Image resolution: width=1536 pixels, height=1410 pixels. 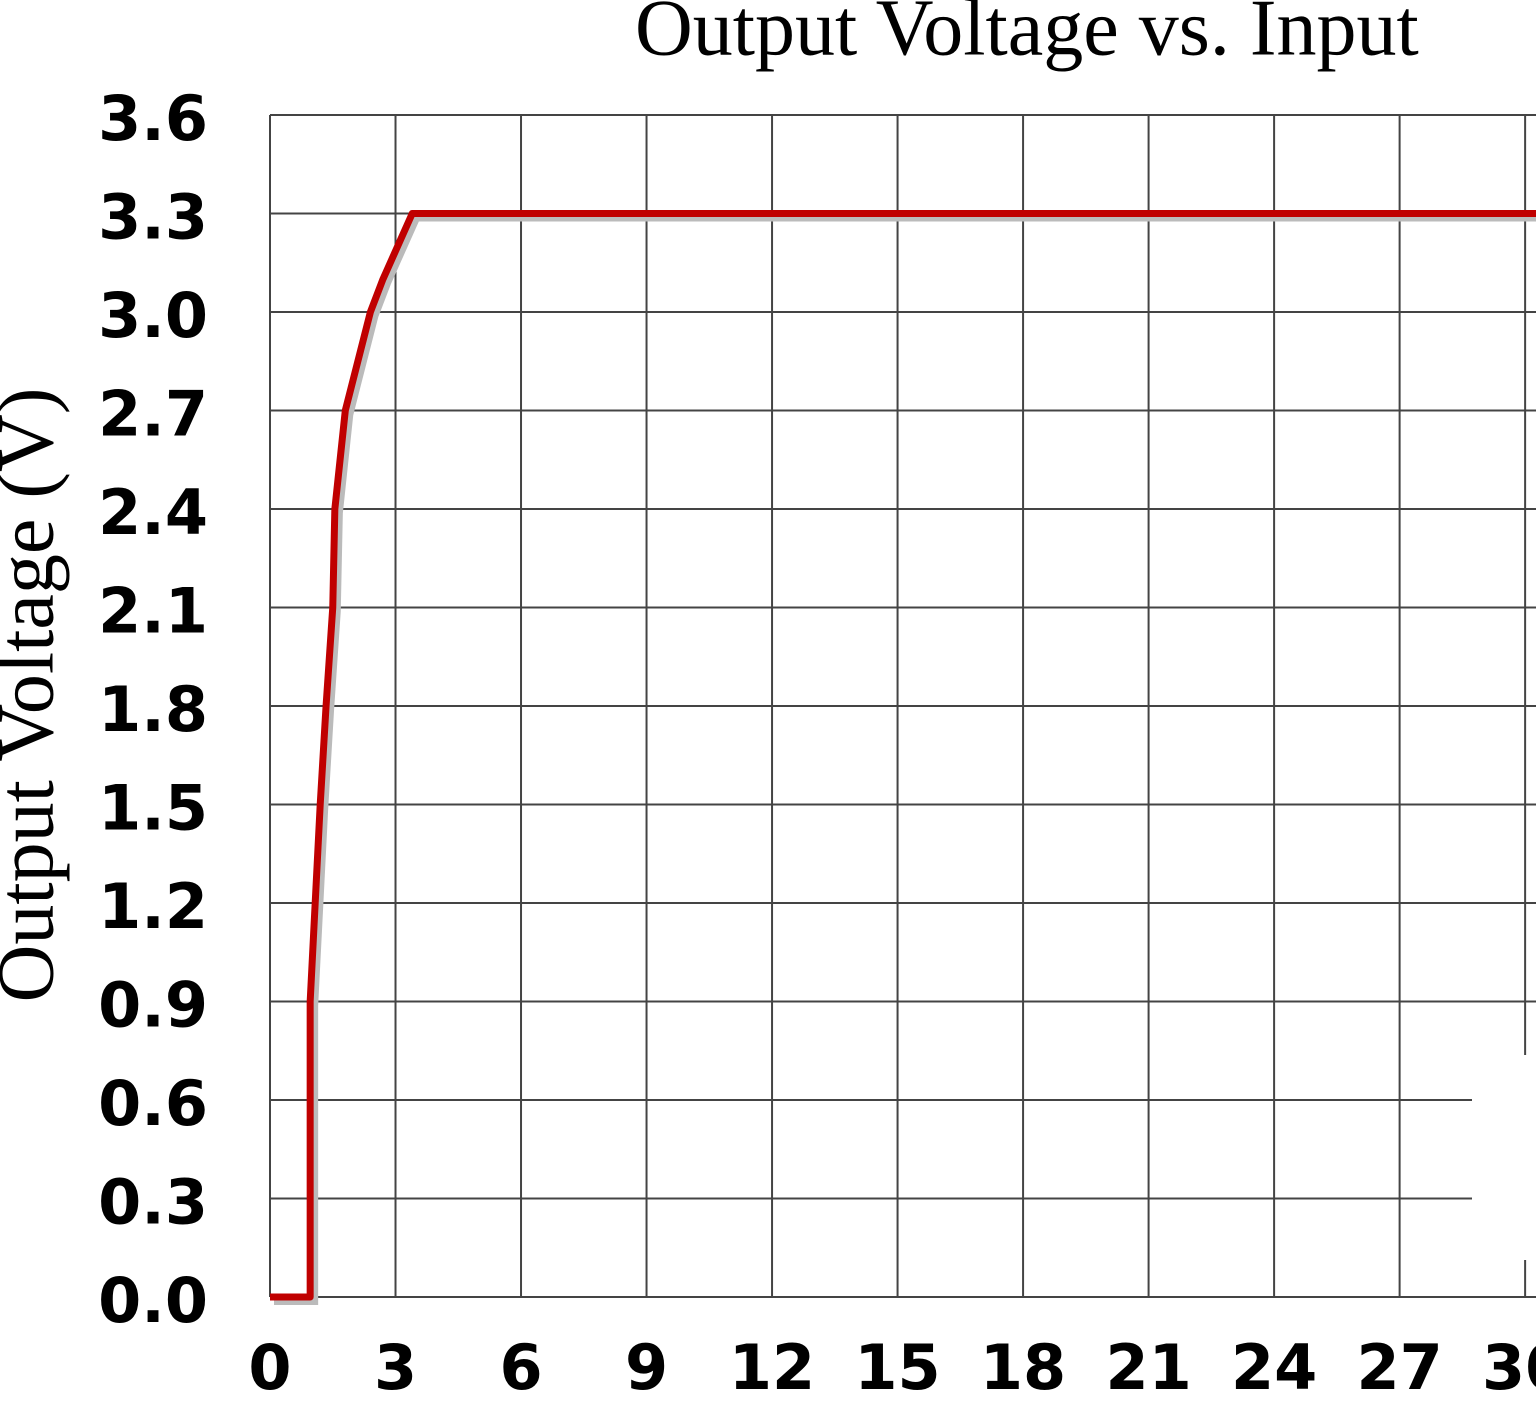 I want to click on x-tick-label: 18, so click(x=1023, y=1367).